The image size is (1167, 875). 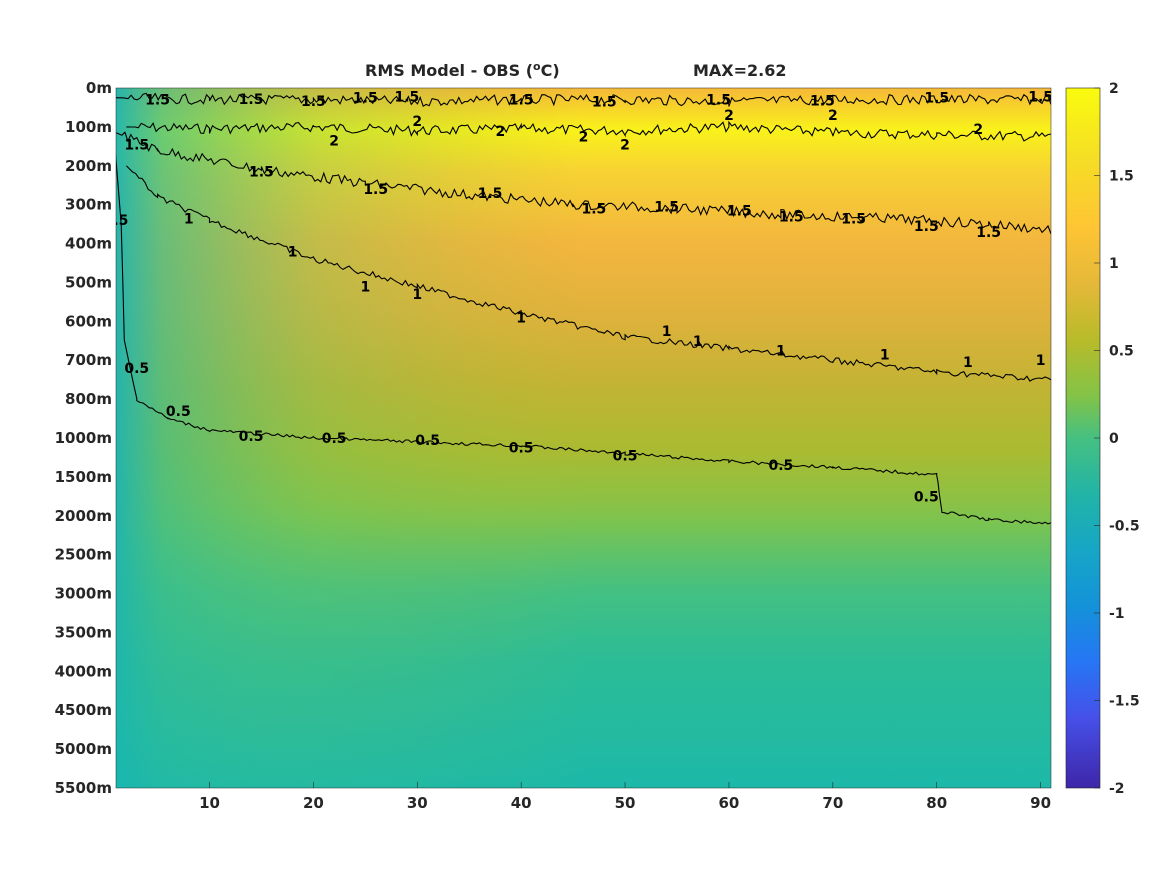 I want to click on colorbar-tick-label: 0.5, so click(x=1121, y=352).